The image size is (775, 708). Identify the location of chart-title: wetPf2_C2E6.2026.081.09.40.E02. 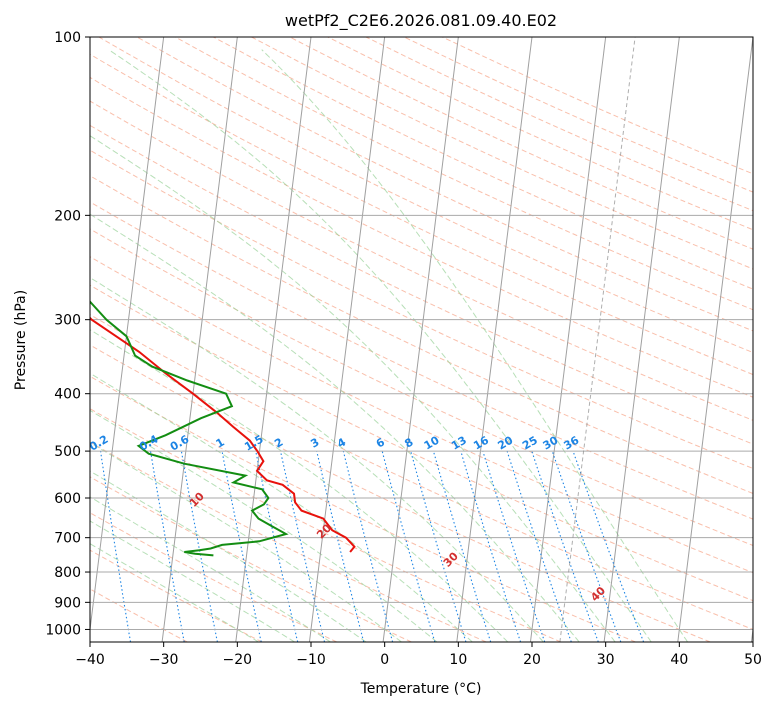
(421, 21).